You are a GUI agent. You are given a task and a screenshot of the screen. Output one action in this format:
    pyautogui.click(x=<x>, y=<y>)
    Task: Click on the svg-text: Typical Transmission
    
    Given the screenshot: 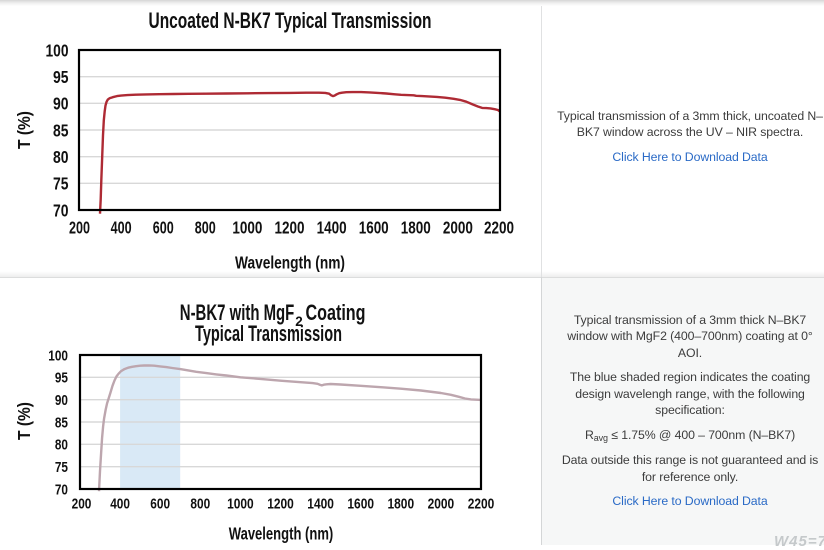 What is the action you would take?
    pyautogui.click(x=268, y=333)
    